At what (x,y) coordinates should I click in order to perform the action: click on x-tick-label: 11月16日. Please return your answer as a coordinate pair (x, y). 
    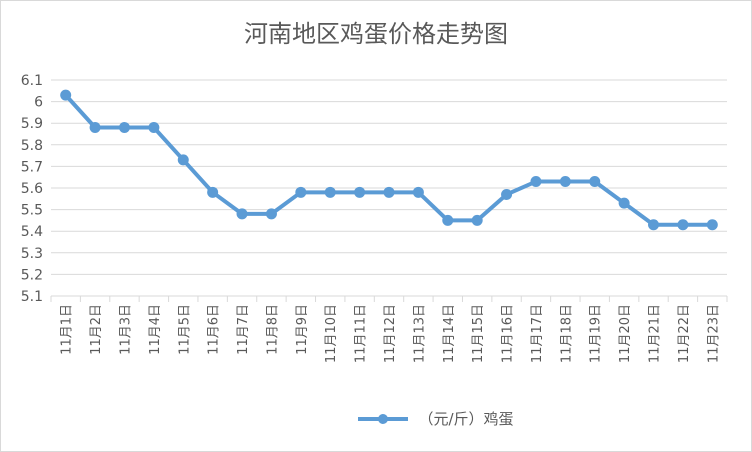
    Looking at the image, I should click on (508, 333).